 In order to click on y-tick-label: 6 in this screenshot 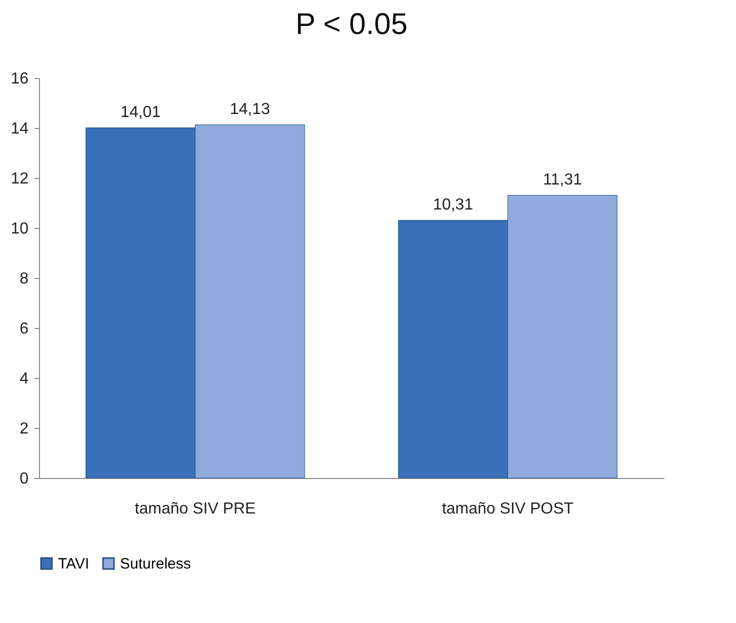, I will do `click(24, 329)`.